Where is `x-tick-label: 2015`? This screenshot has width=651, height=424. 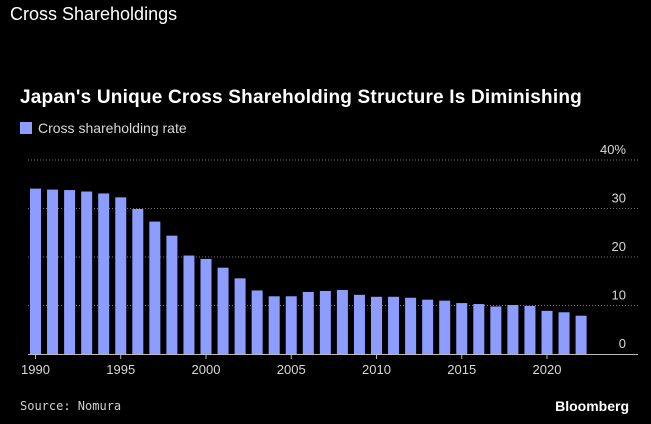
x-tick-label: 2015 is located at coordinates (461, 369).